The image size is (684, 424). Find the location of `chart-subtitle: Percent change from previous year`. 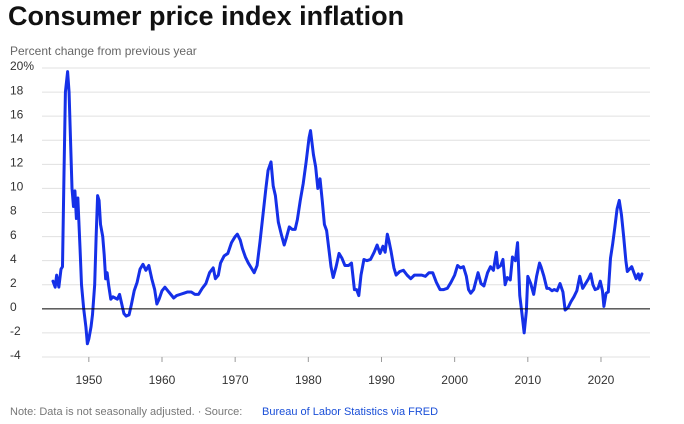

chart-subtitle: Percent change from previous year is located at coordinates (103, 51).